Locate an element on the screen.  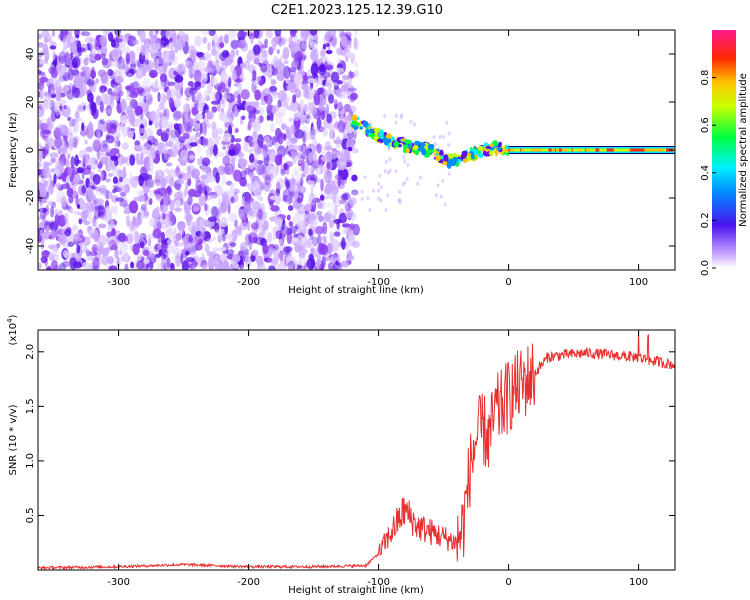
central-band-segment is located at coordinates (534, 150).